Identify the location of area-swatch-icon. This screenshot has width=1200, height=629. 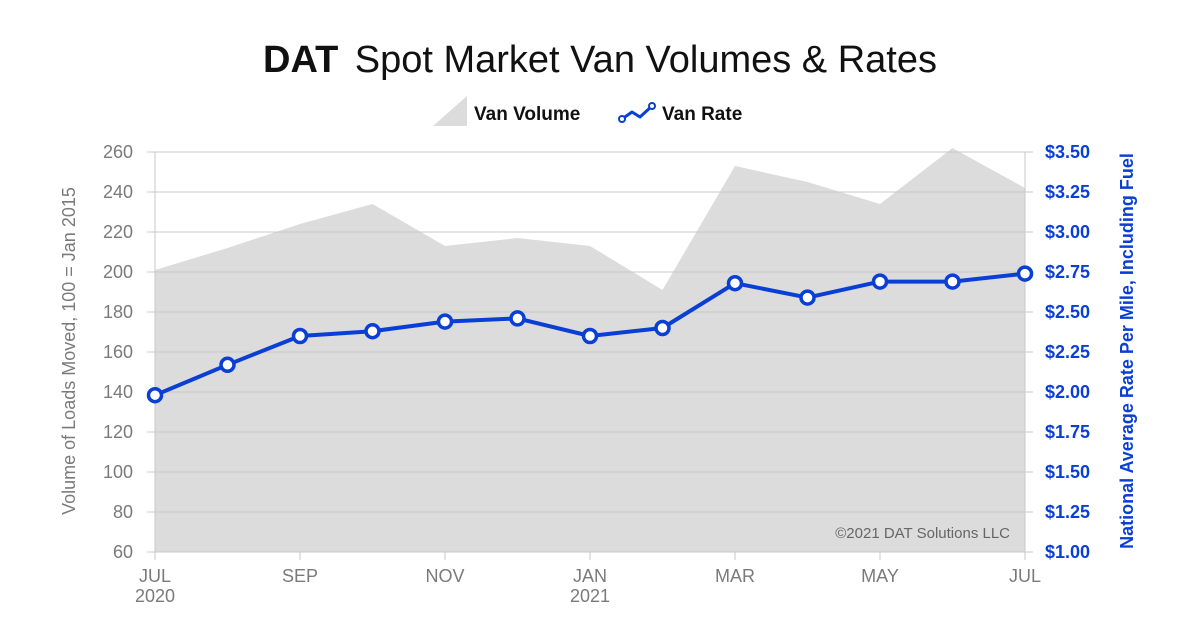
(450, 111).